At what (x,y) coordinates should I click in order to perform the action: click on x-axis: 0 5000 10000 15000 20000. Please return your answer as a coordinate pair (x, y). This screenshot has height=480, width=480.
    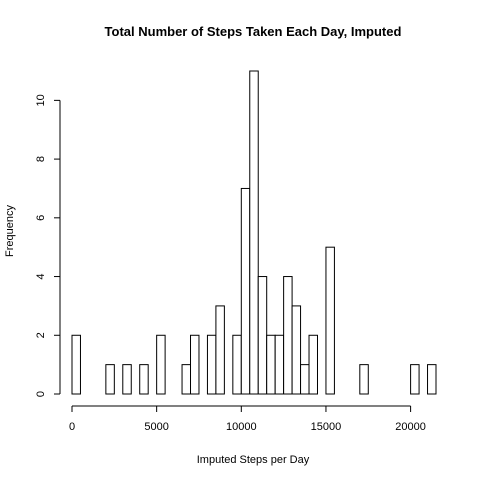
    Looking at the image, I should click on (247, 419).